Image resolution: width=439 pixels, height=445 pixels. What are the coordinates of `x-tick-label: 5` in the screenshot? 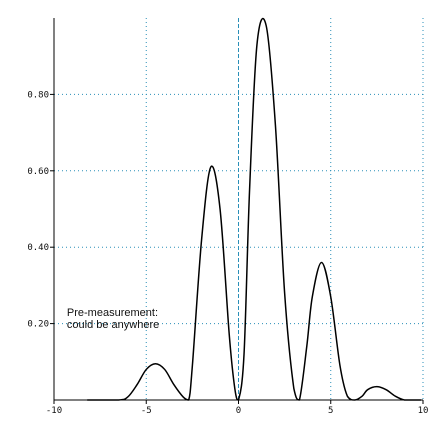 It's located at (330, 411).